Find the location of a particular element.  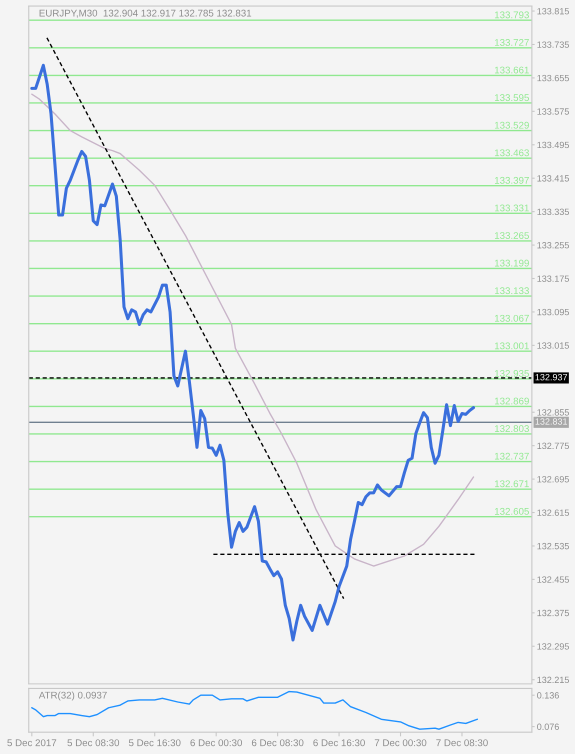

ref-line-label: 133.133 is located at coordinates (511, 290).